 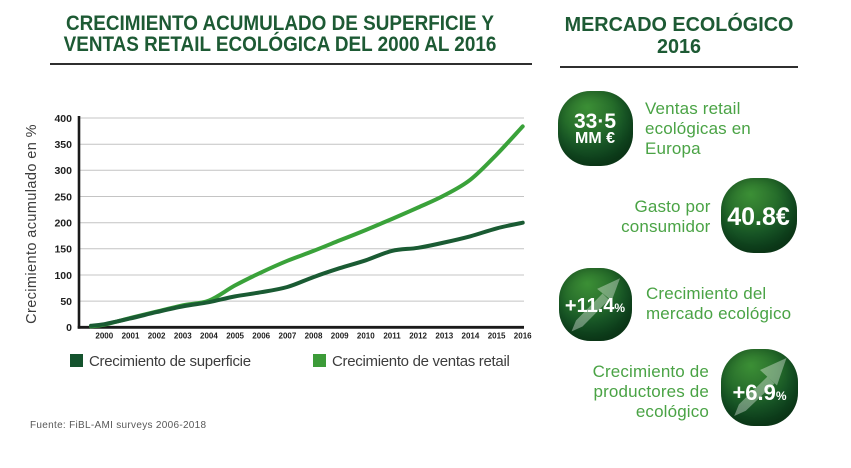 I want to click on svg-text: 300, so click(x=63, y=171).